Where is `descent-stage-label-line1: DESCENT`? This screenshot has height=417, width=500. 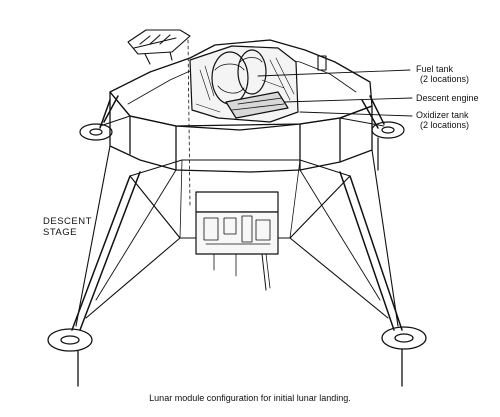
descent-stage-label-line1: DESCENT is located at coordinates (67, 221).